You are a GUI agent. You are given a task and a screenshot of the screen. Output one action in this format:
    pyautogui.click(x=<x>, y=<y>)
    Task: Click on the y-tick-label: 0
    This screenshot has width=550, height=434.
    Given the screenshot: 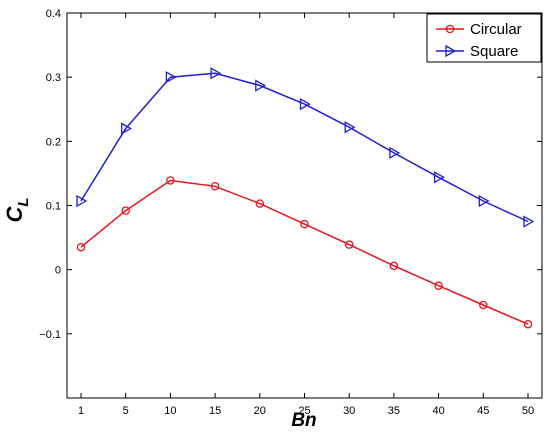 What is the action you would take?
    pyautogui.click(x=58, y=271)
    